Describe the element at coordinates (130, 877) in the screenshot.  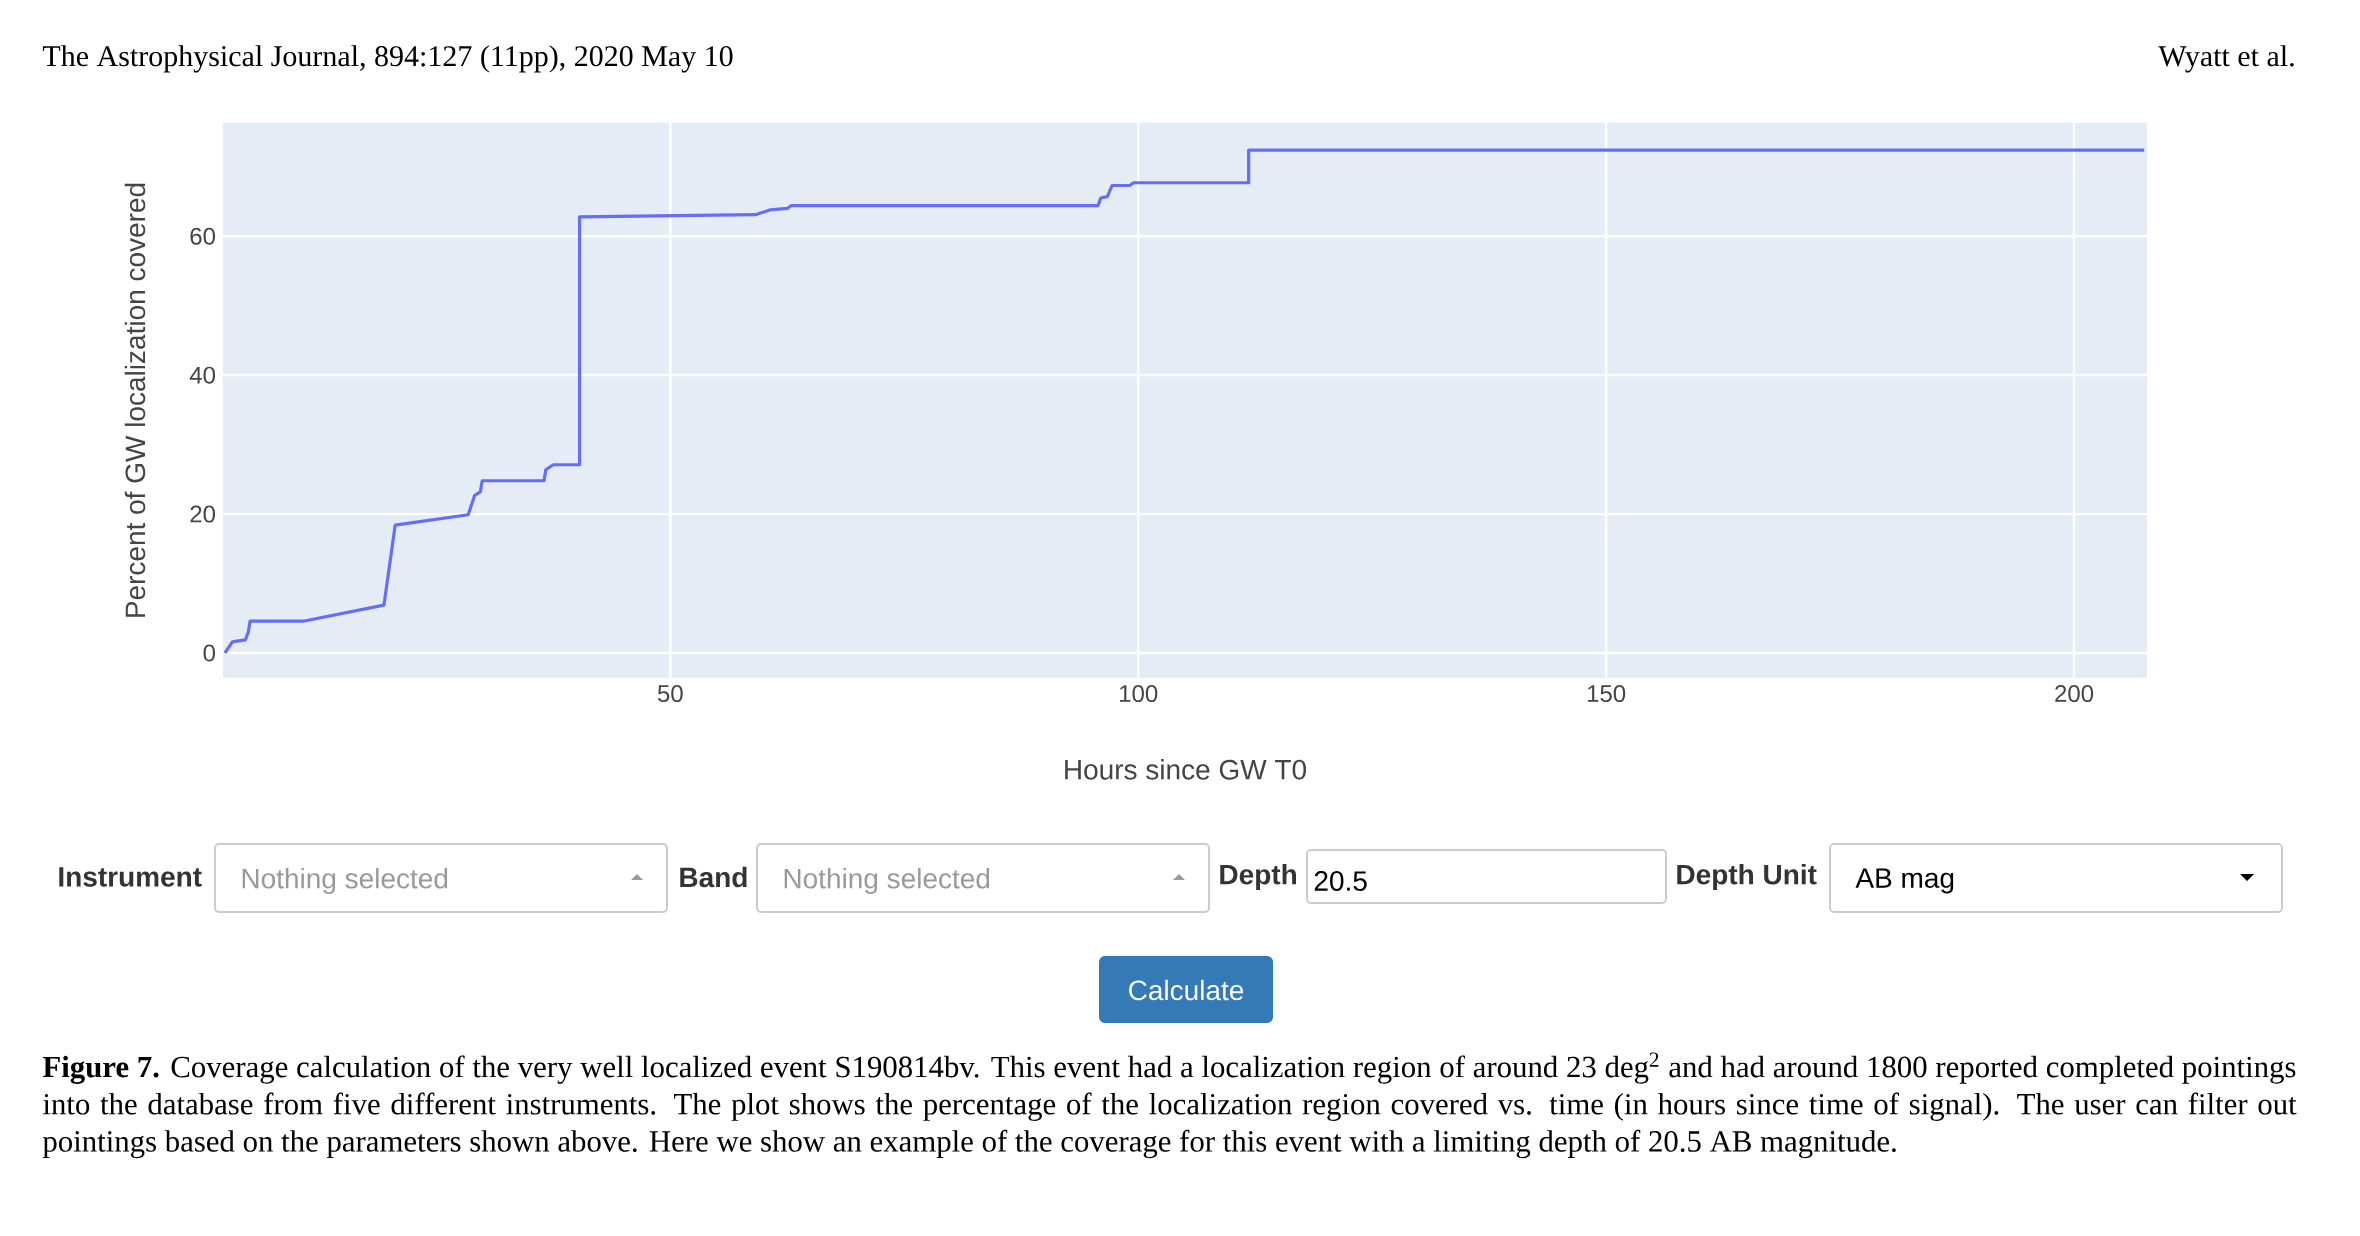
I see `text: Instrument` at that location.